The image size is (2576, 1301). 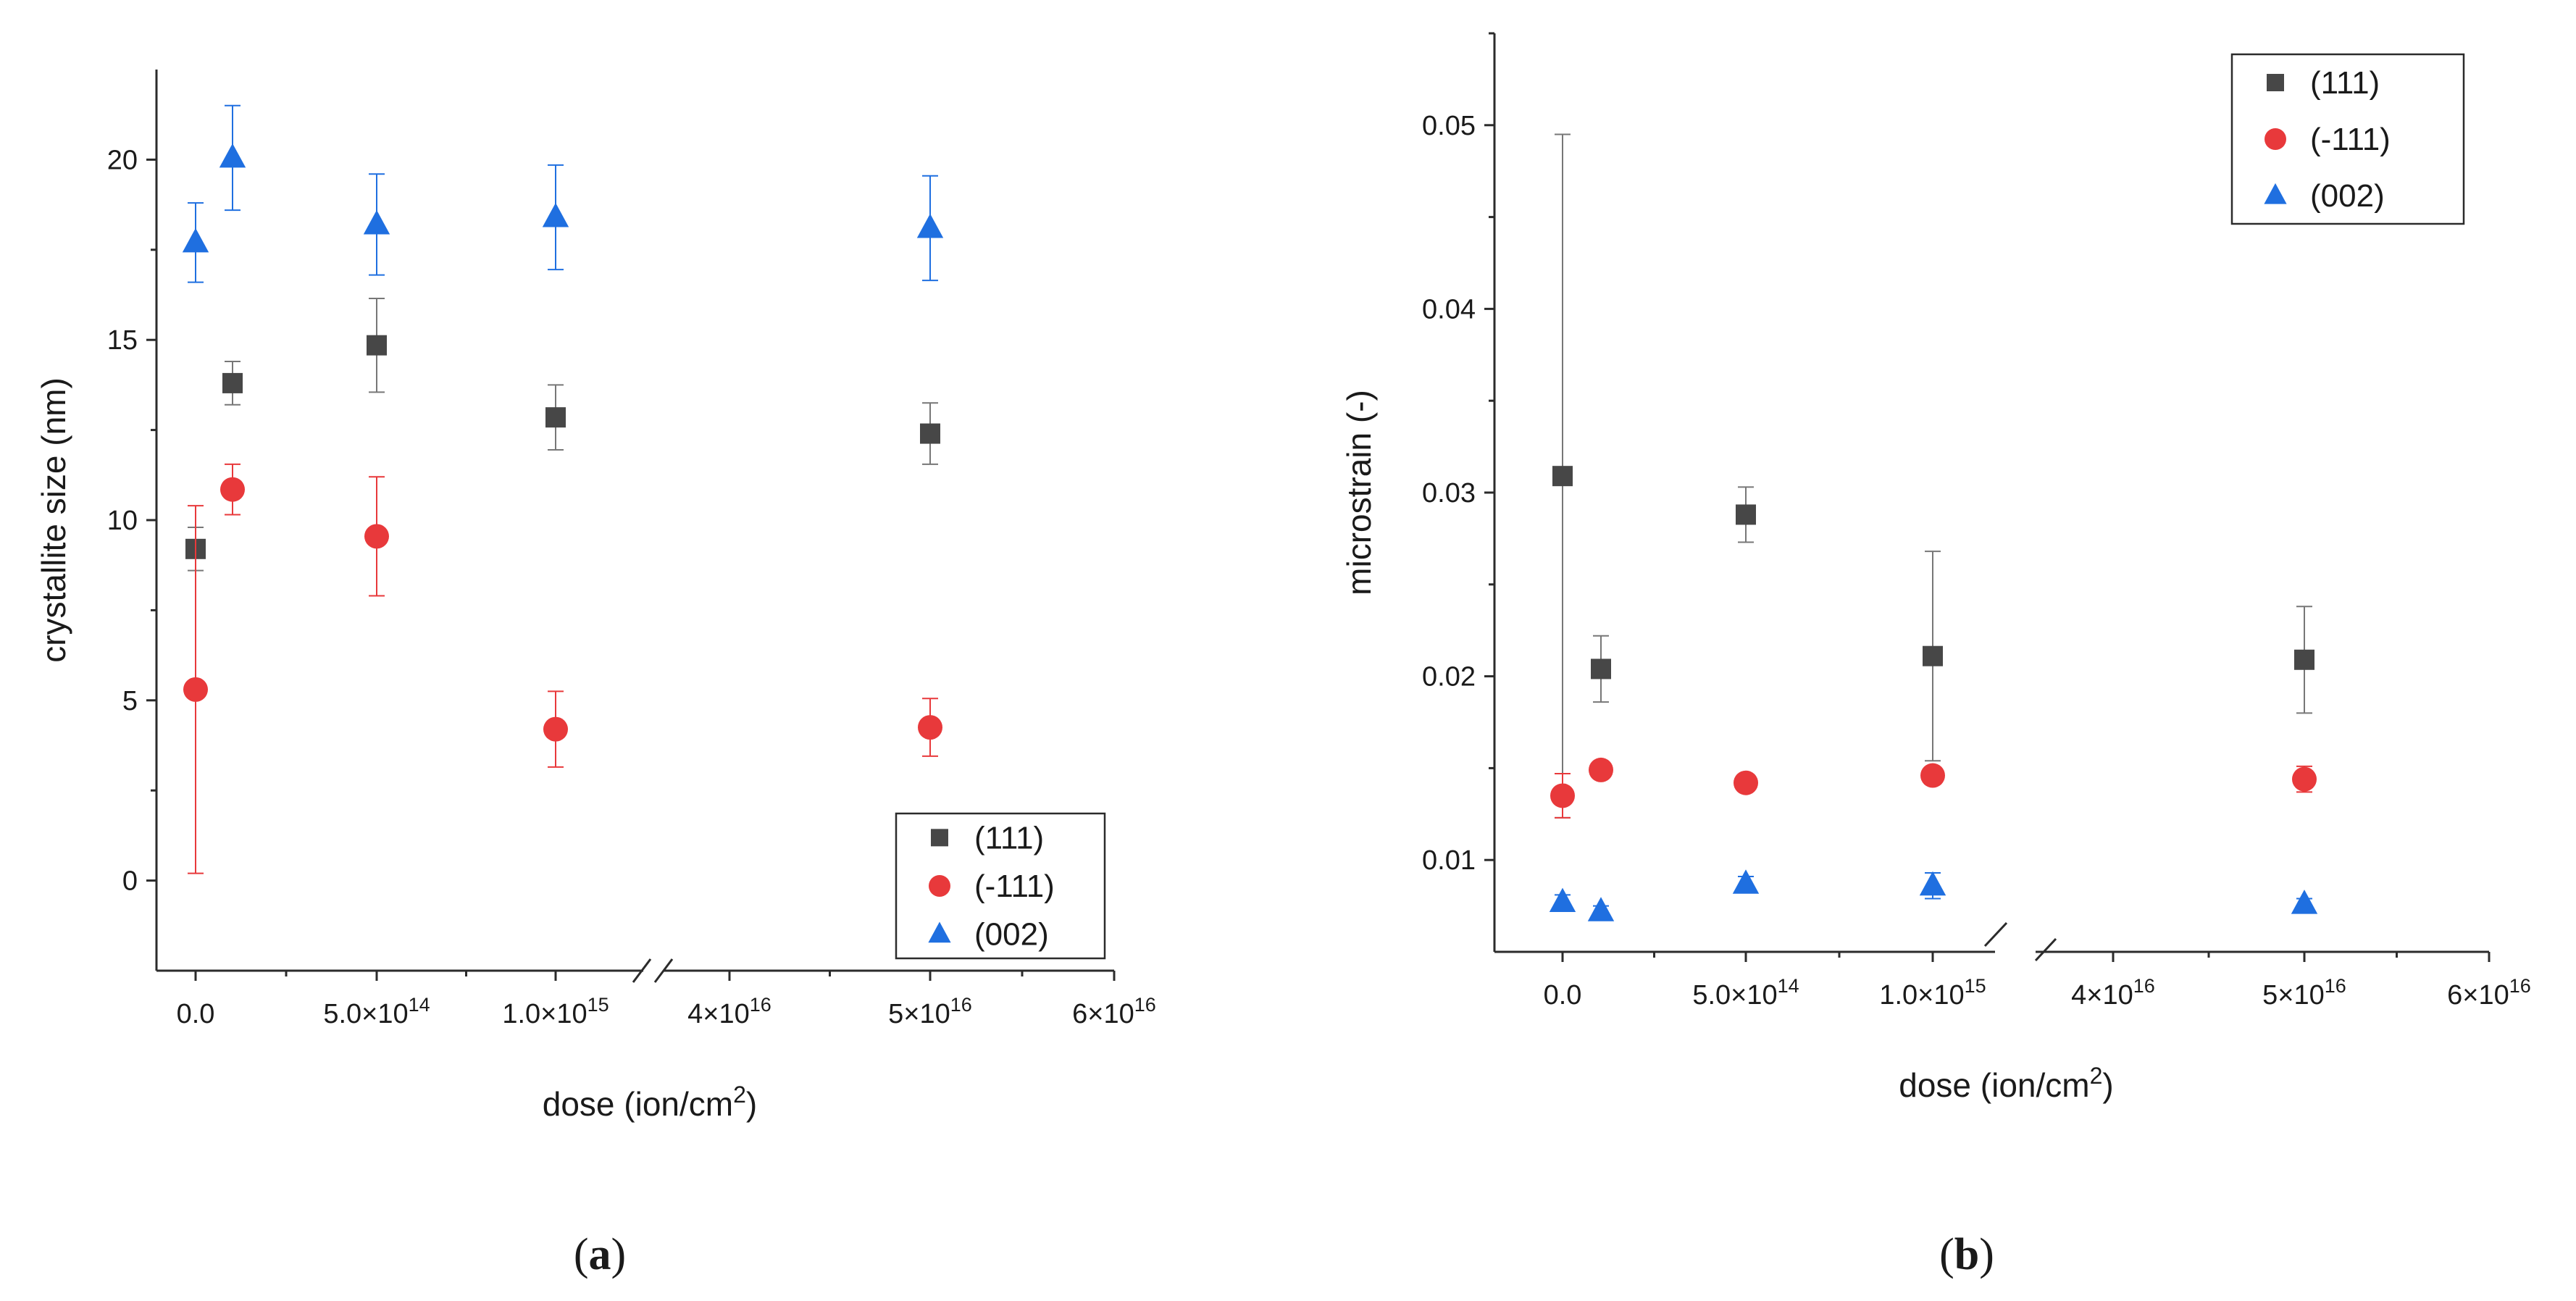 I want to click on panel-label-a: (a), so click(x=600, y=1254).